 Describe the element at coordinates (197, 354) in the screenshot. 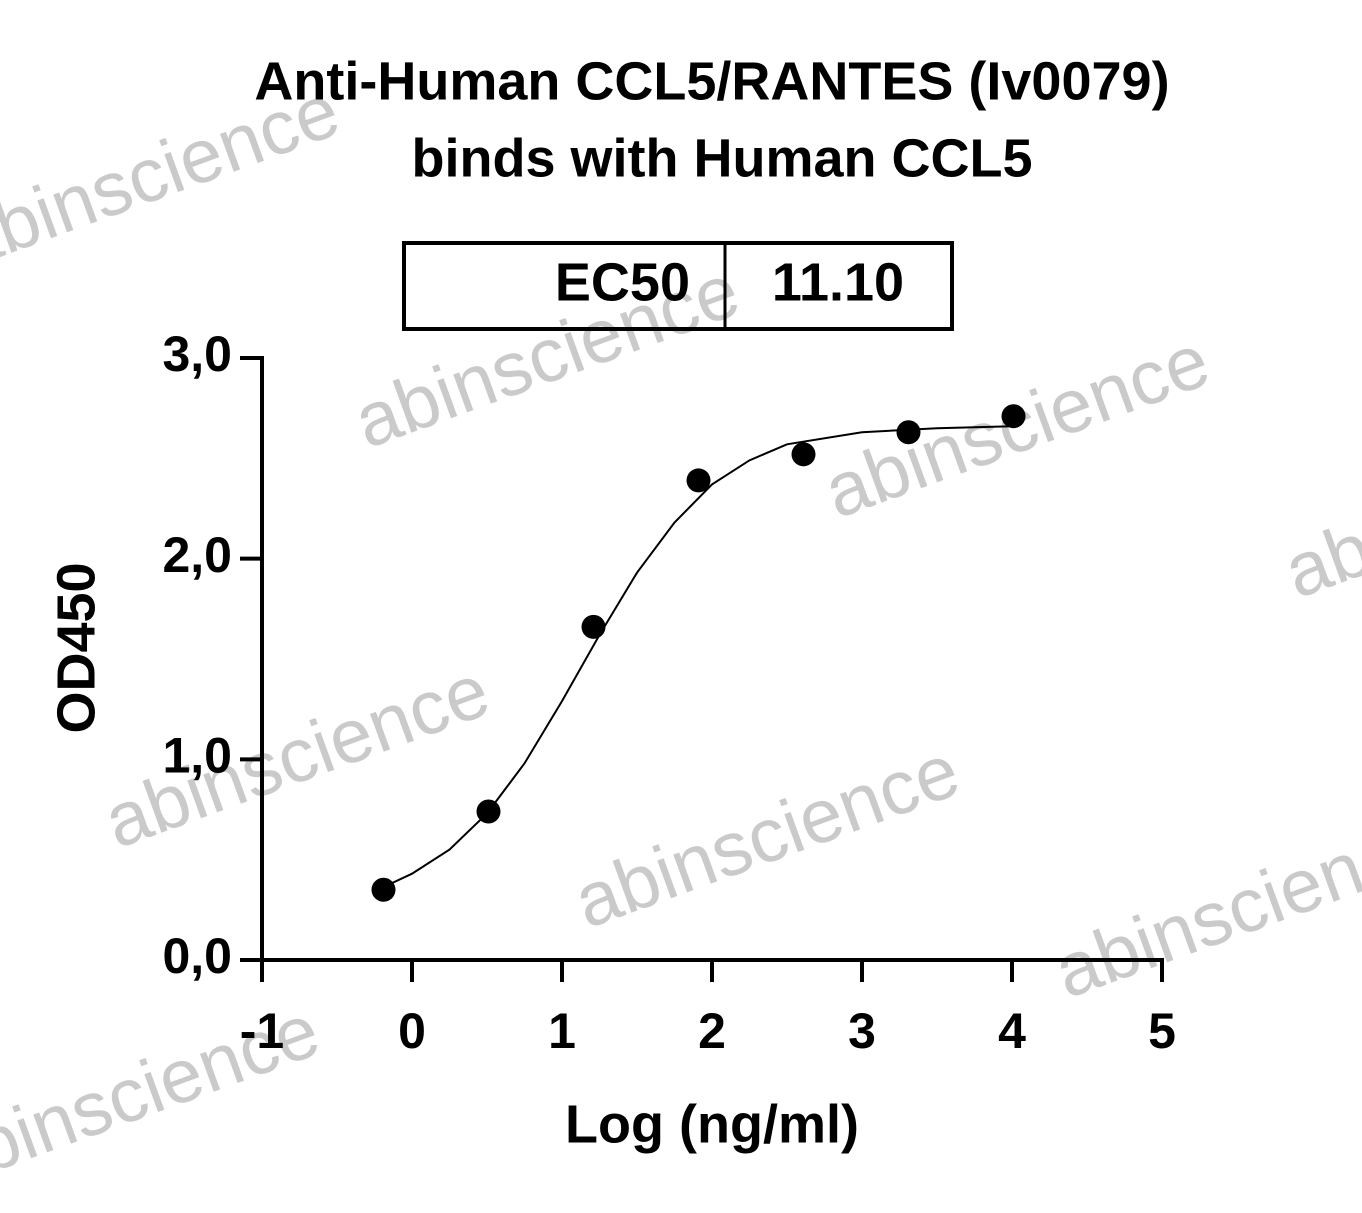

I see `y-tick-label: 3,0` at that location.